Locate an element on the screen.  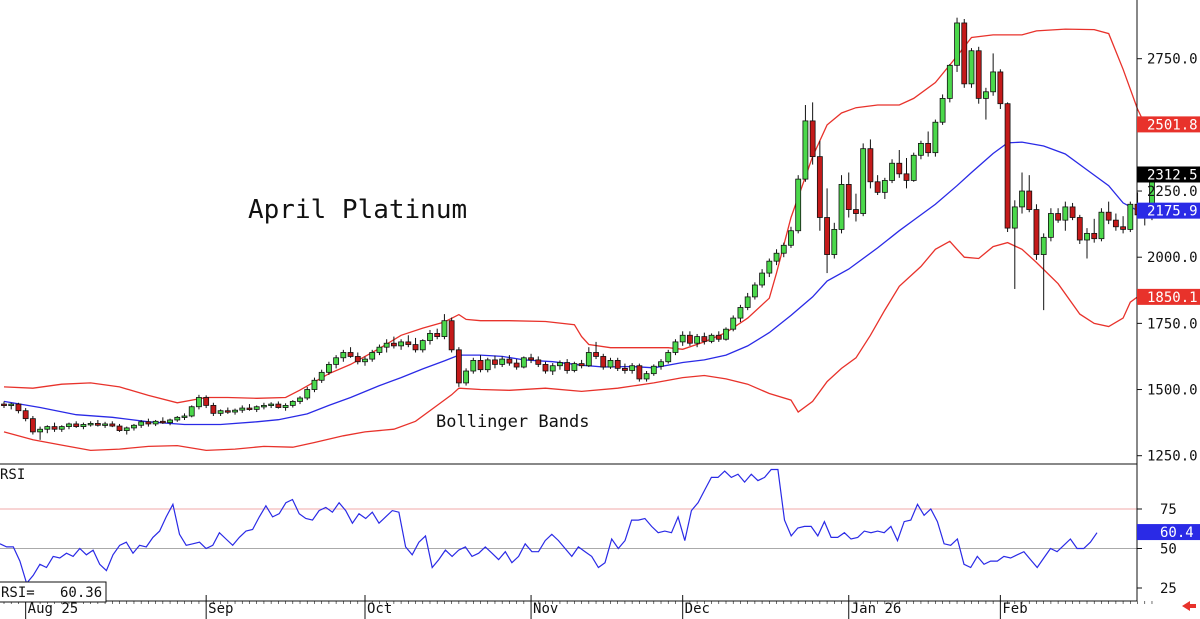
price-flag-last-price is located at coordinates (1168, 174).